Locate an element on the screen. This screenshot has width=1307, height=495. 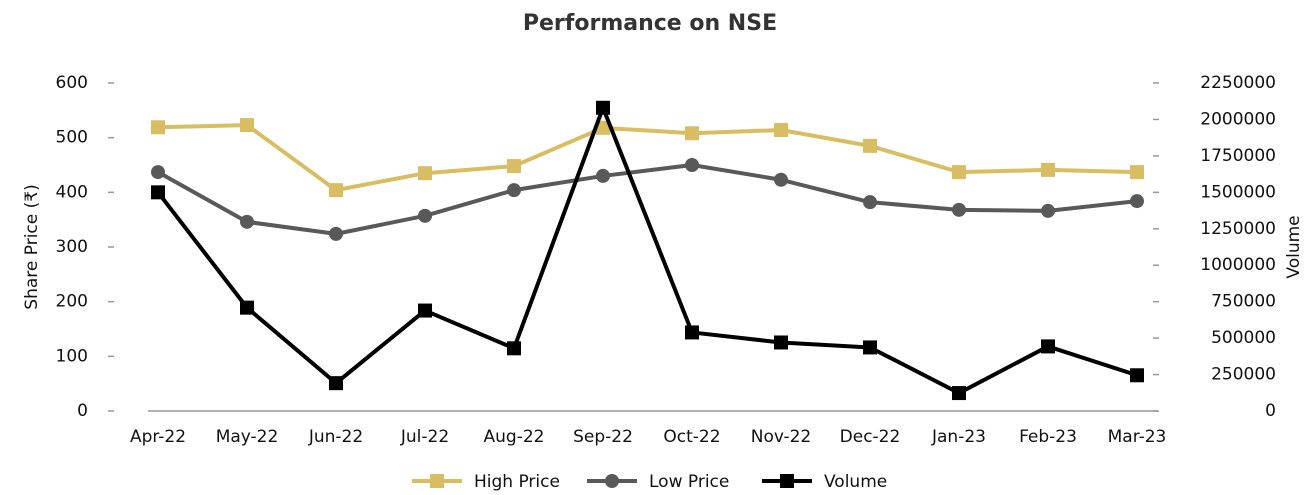
x-tick-label: Mar-23 is located at coordinates (1137, 437).